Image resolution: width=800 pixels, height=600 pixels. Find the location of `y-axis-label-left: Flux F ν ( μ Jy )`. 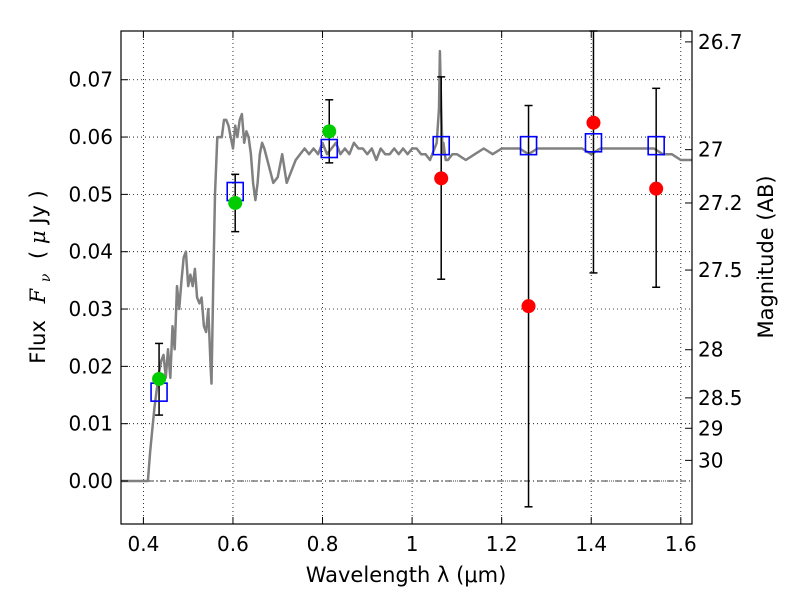

y-axis-label-left: Flux F ν ( μ Jy ) is located at coordinates (40, 277).